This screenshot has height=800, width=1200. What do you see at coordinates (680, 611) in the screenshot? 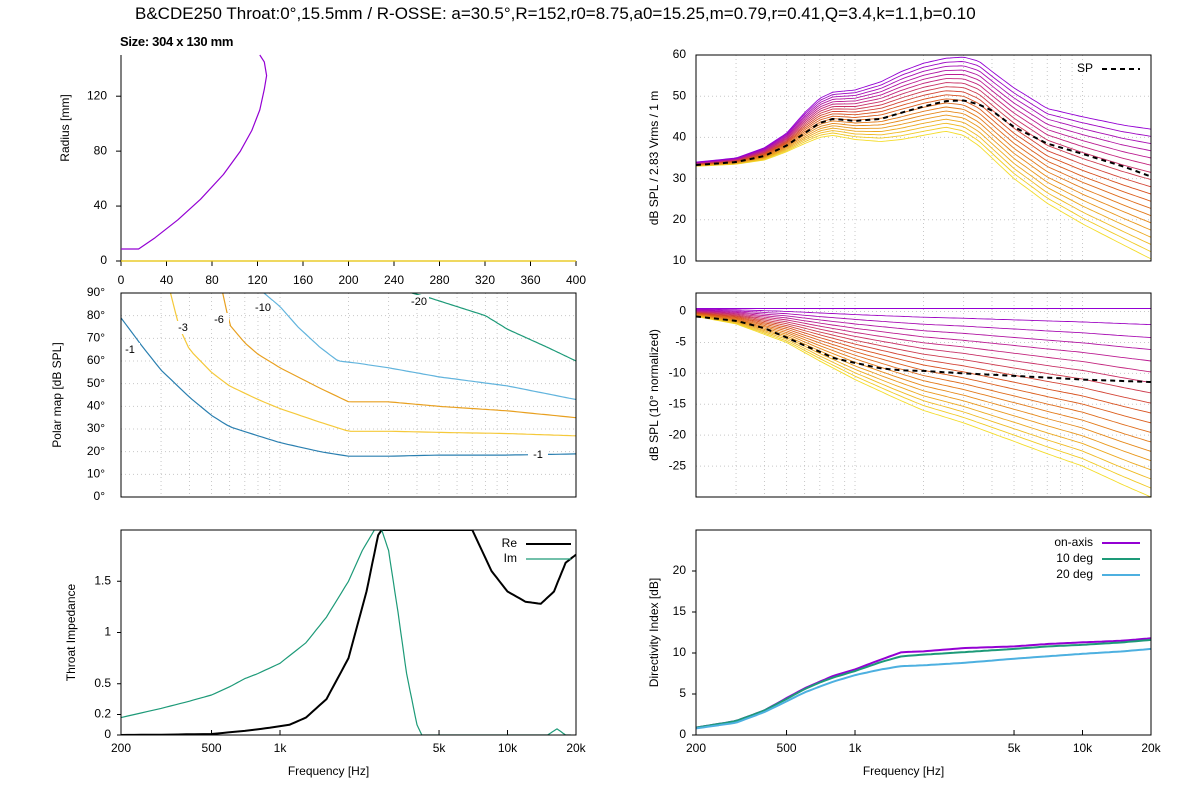
I see `y-tick-label: 15` at bounding box center [680, 611].